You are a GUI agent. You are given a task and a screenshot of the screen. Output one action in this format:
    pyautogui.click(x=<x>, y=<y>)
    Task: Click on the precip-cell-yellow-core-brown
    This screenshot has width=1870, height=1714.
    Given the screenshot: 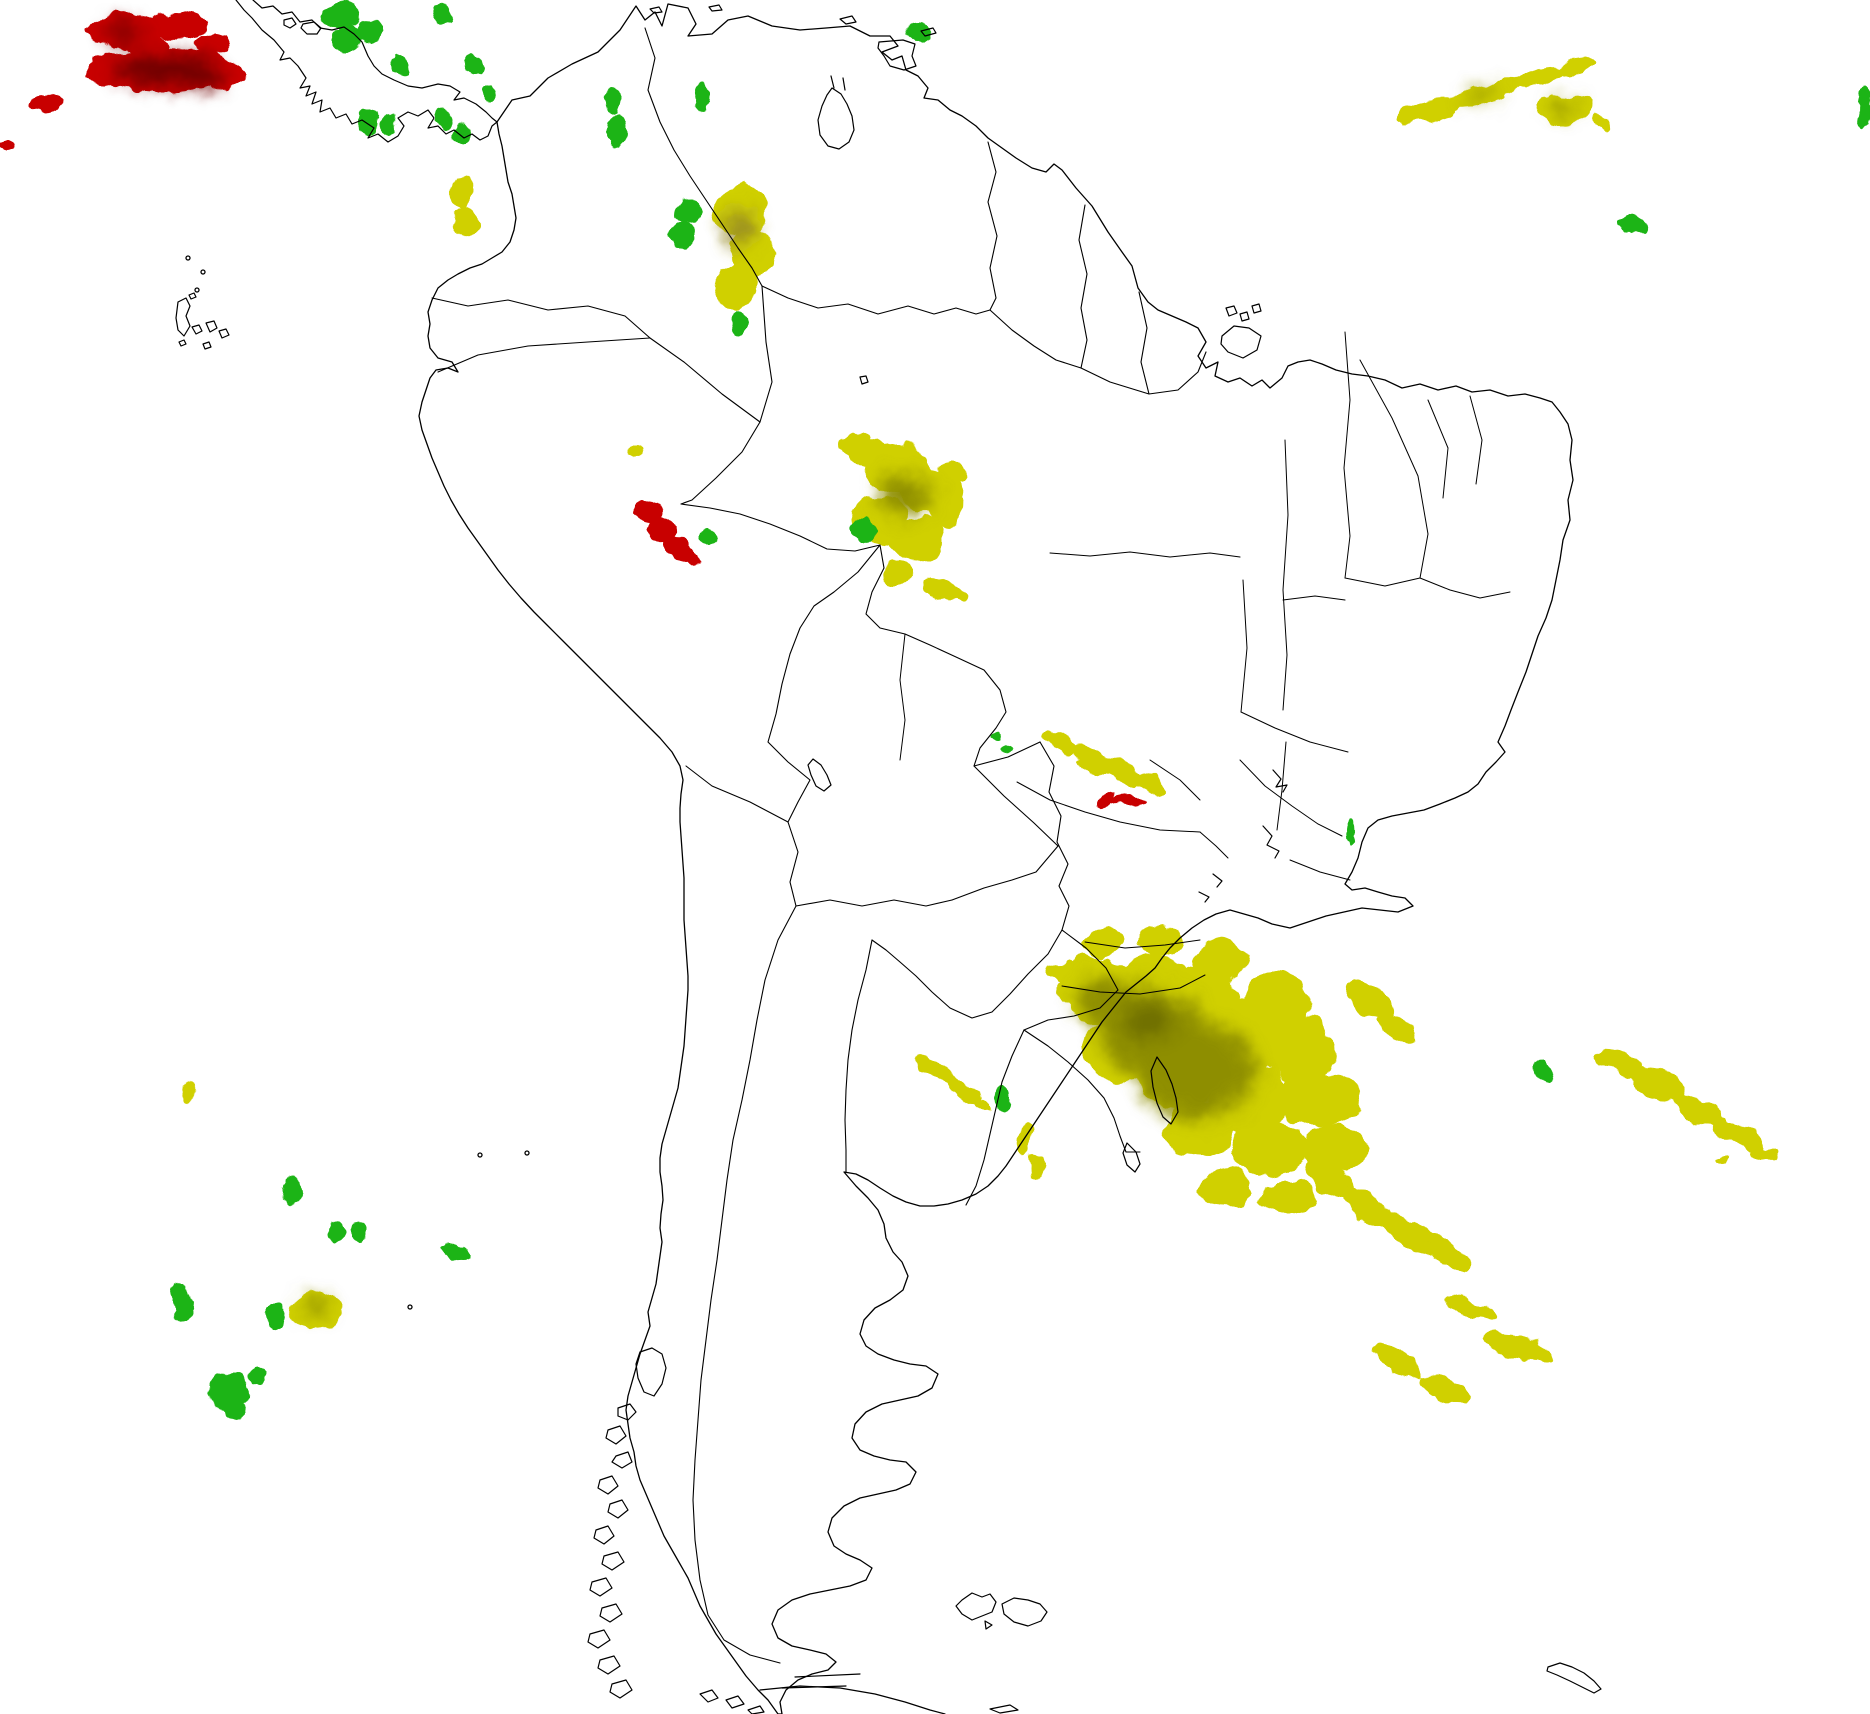 What is the action you would take?
    pyautogui.click(x=740, y=228)
    